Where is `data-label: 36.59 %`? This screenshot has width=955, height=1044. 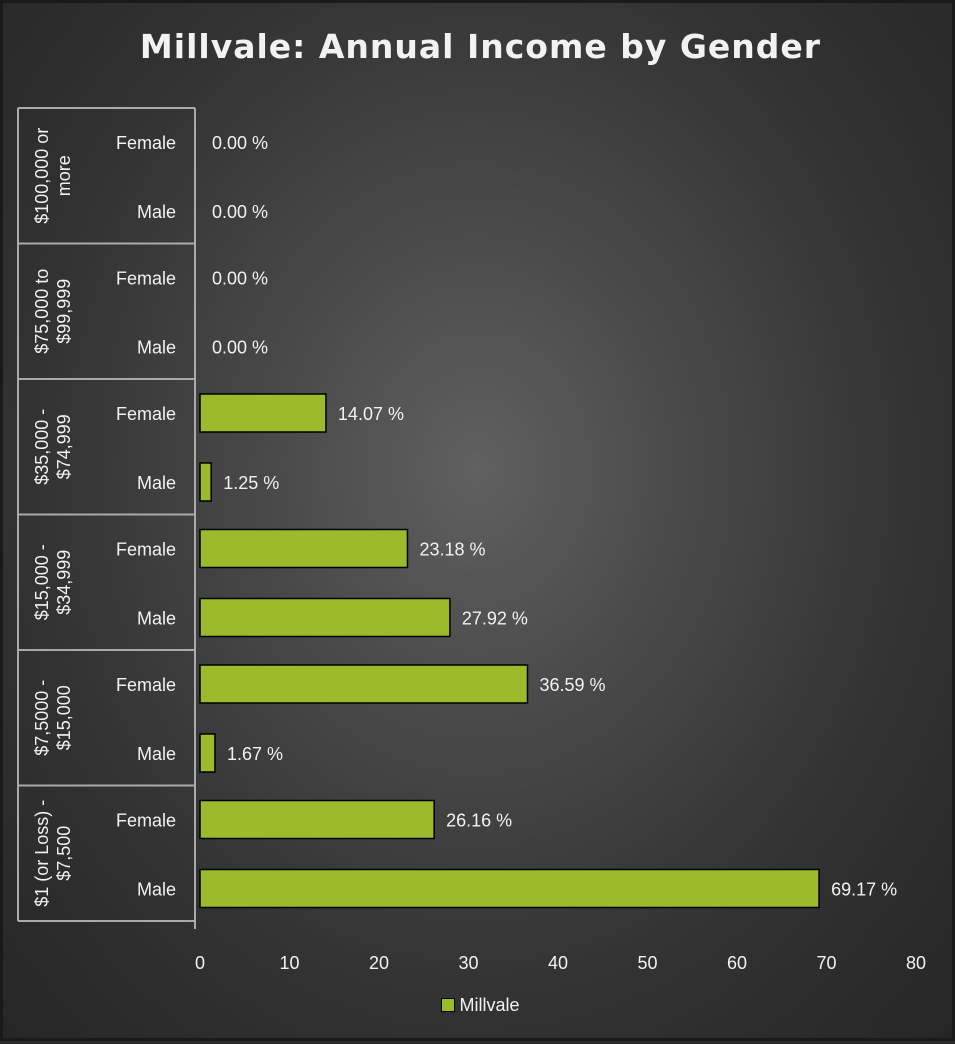 data-label: 36.59 % is located at coordinates (572, 685).